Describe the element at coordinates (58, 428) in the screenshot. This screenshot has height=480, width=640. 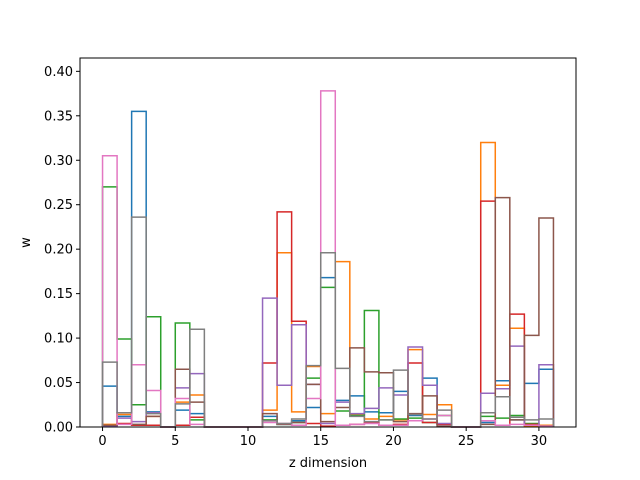
I see `y-tick-label: 0.00` at that location.